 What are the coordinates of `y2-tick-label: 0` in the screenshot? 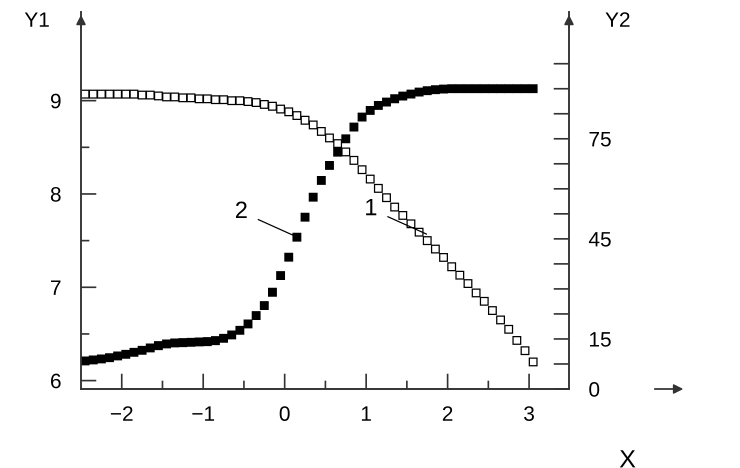 It's located at (594, 389).